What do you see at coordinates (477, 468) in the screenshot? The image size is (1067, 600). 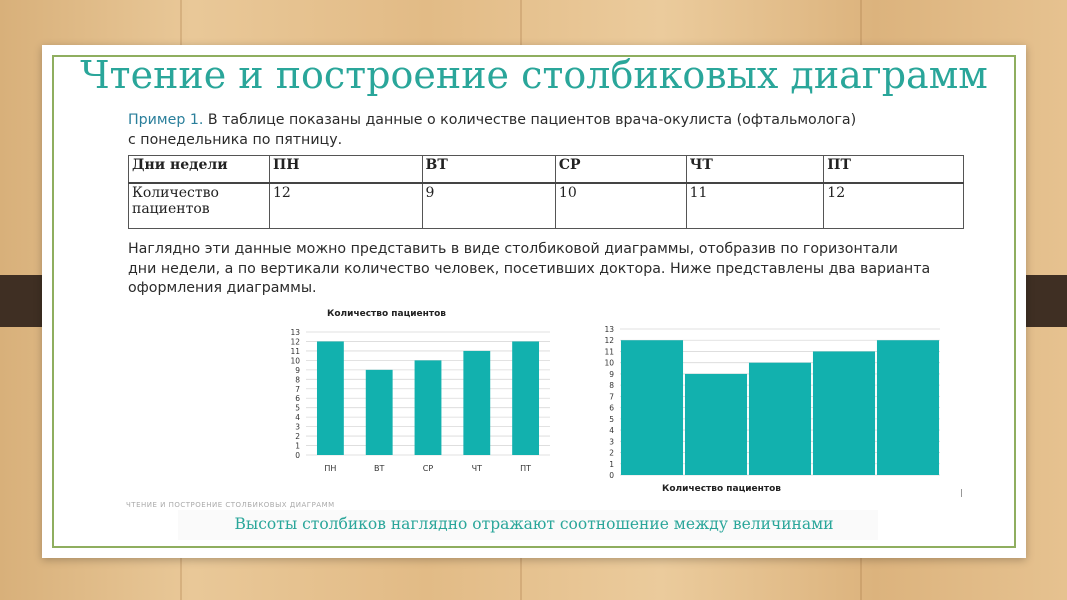 I see `x-tick-label: ЧТ` at bounding box center [477, 468].